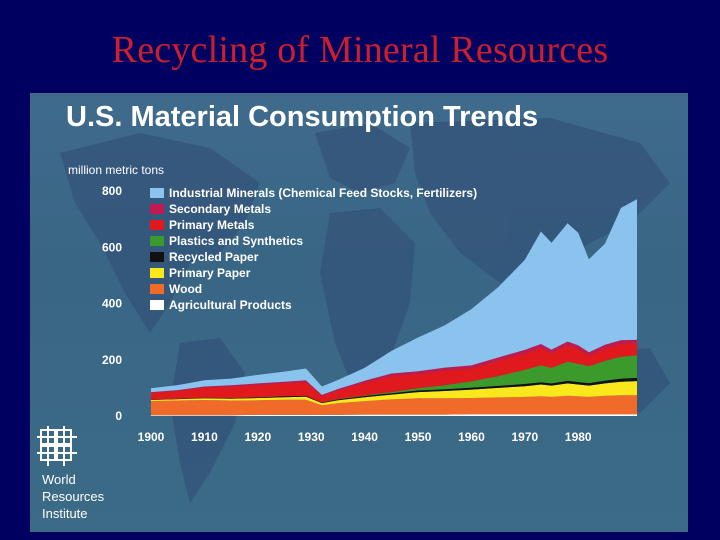 Image resolution: width=720 pixels, height=540 pixels. Describe the element at coordinates (112, 191) in the screenshot. I see `y-tick-label: 800` at that location.